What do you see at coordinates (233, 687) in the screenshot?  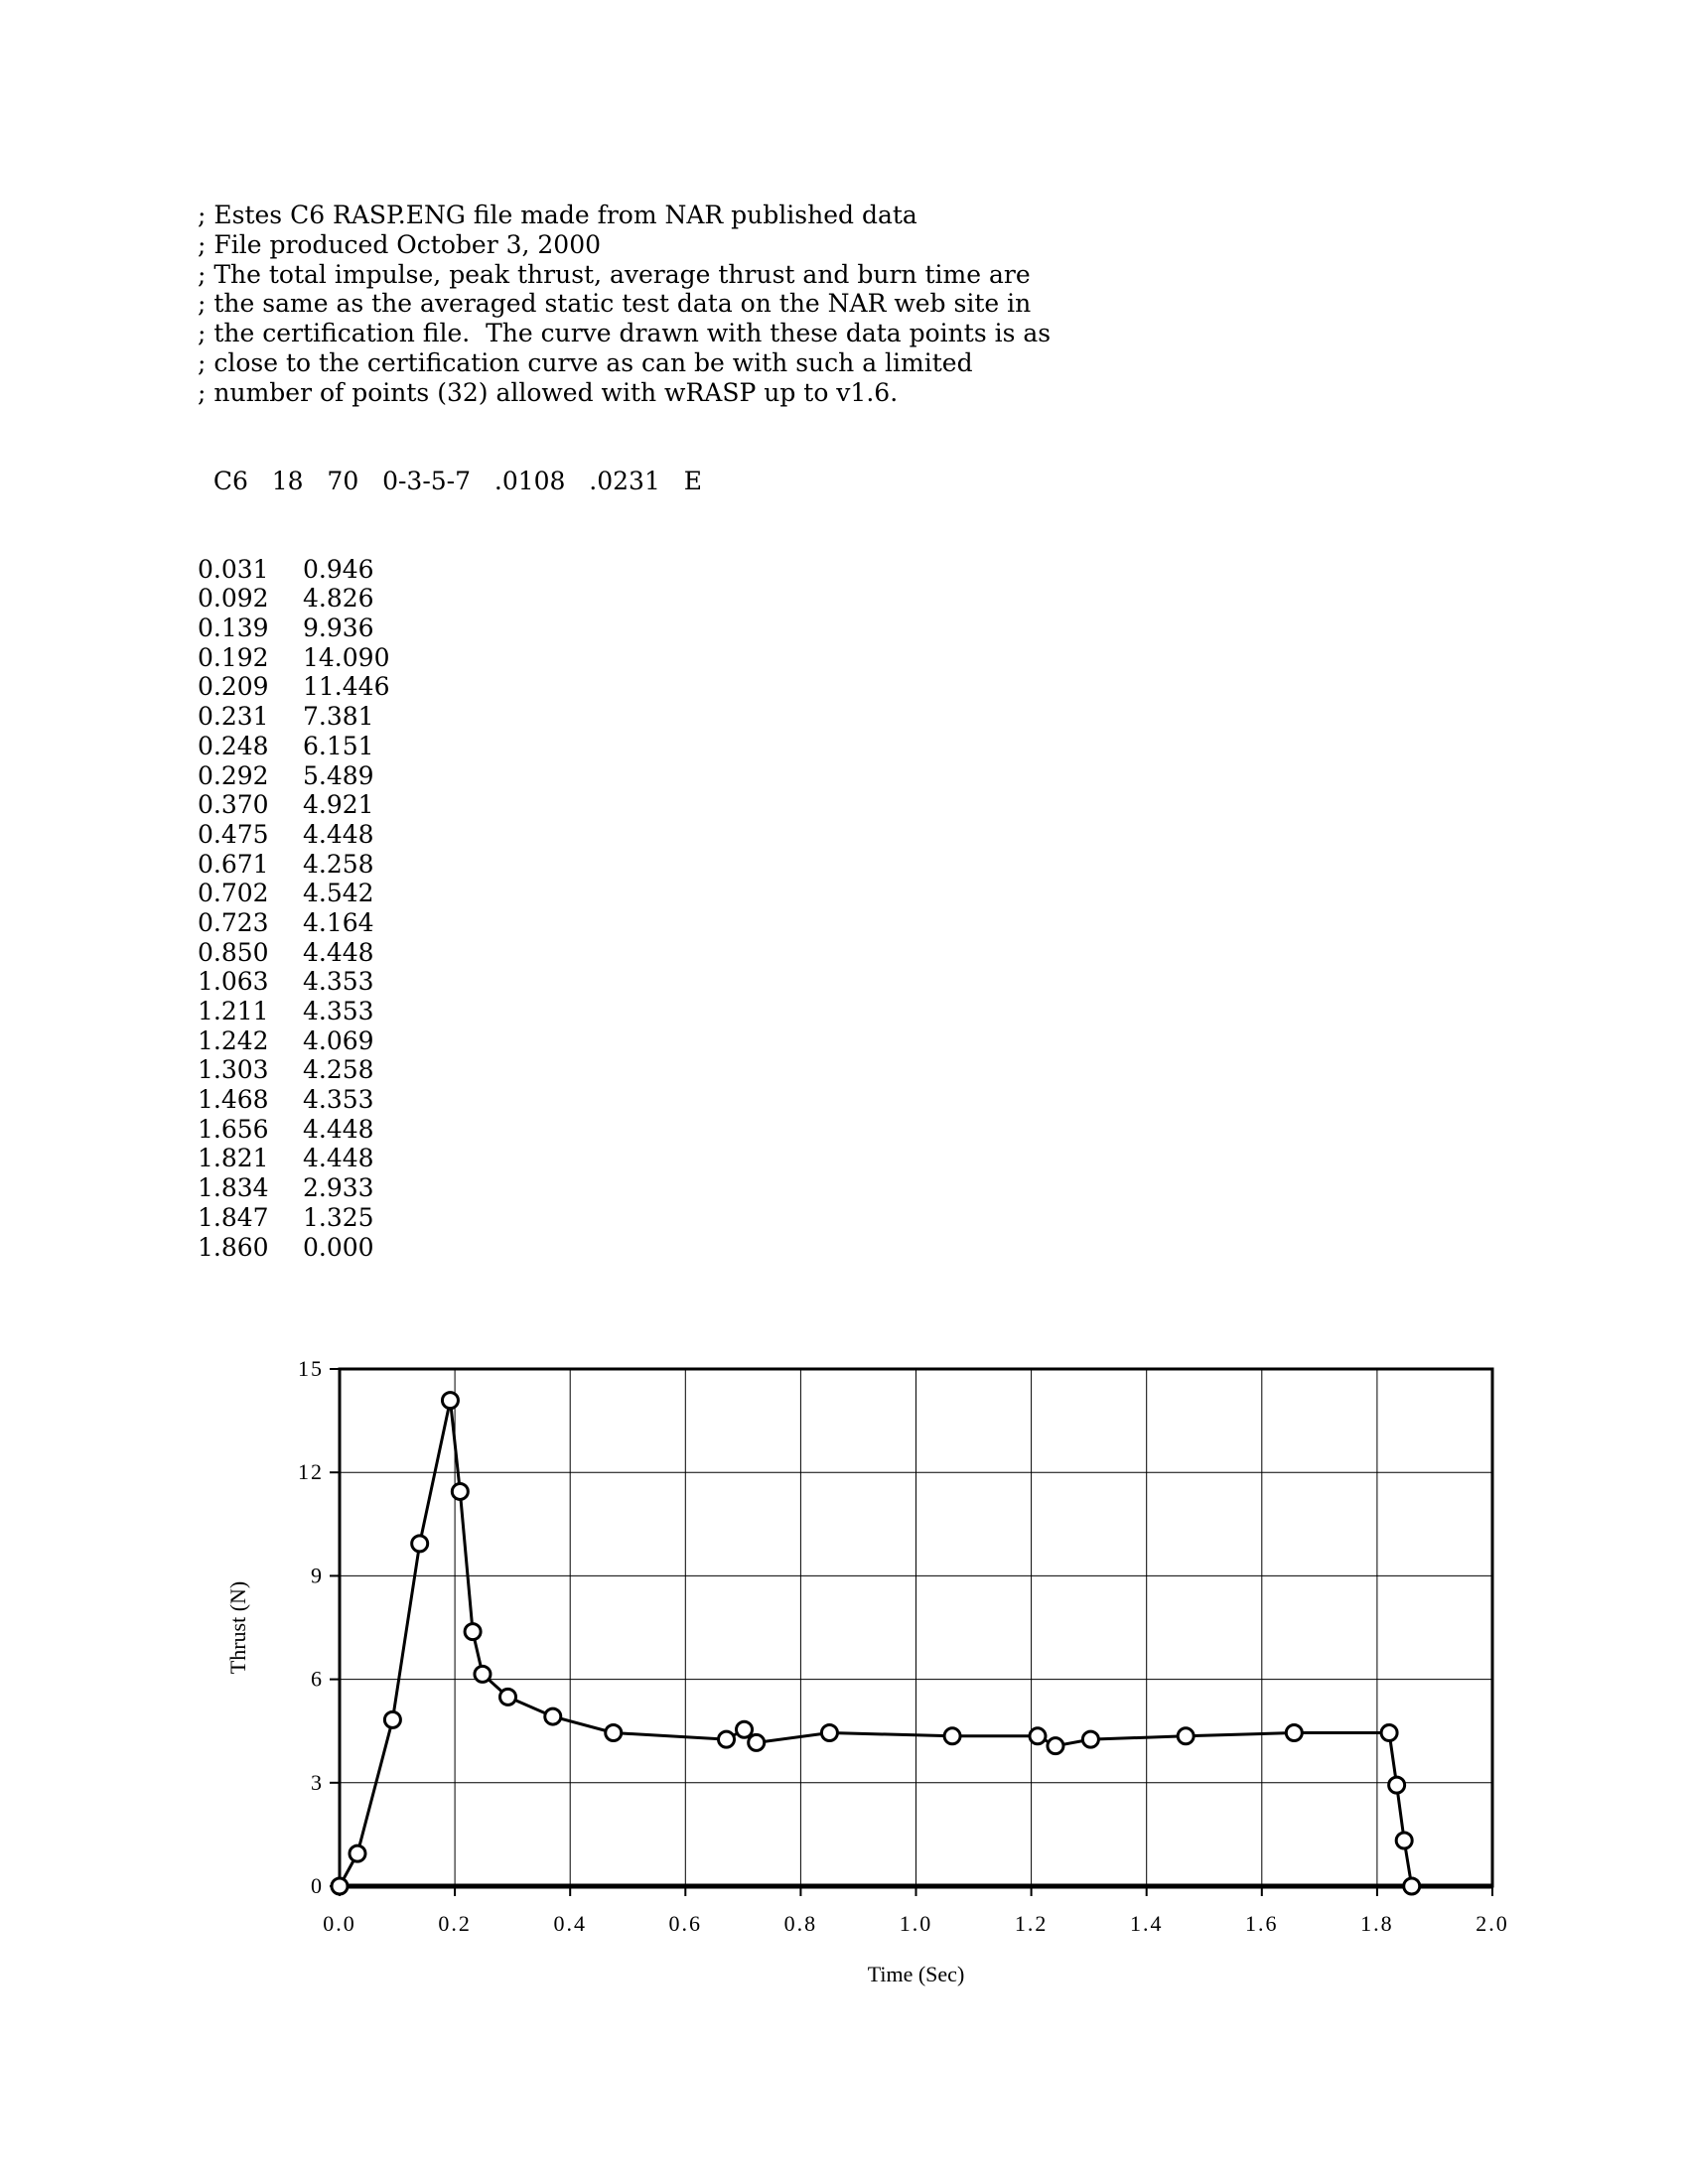 I see `time-value: 0.209` at bounding box center [233, 687].